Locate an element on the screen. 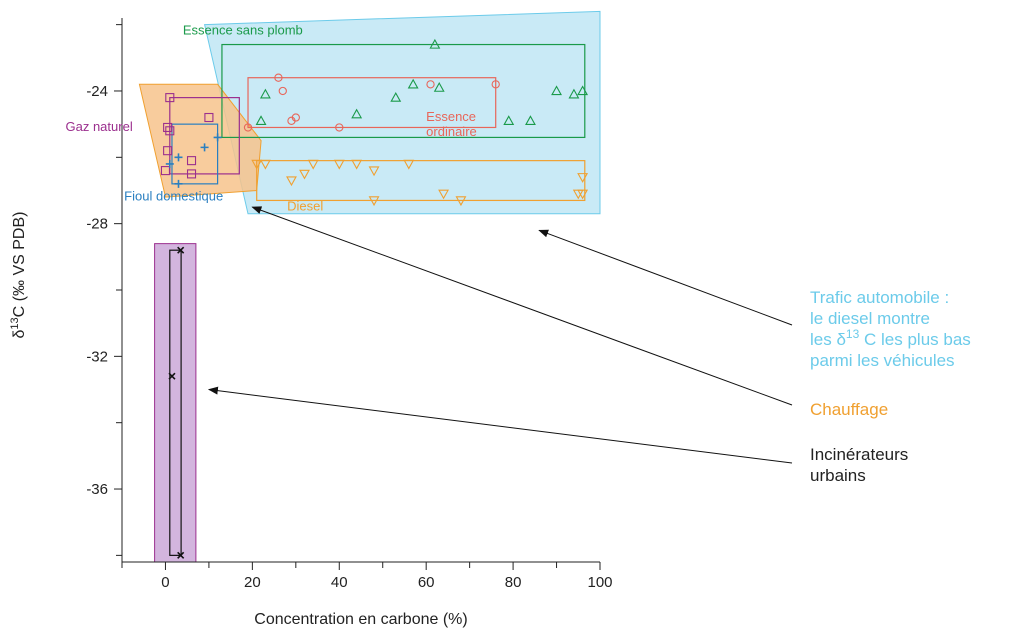  x-tick-label: 60 is located at coordinates (426, 582).